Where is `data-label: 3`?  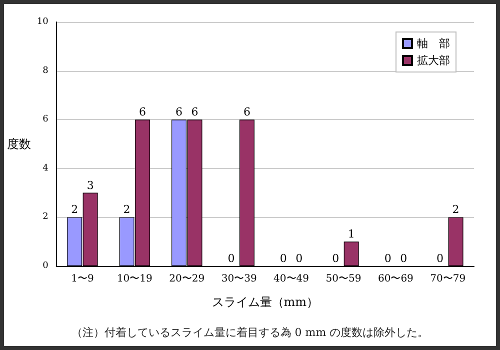
data-label: 3 is located at coordinates (90, 185).